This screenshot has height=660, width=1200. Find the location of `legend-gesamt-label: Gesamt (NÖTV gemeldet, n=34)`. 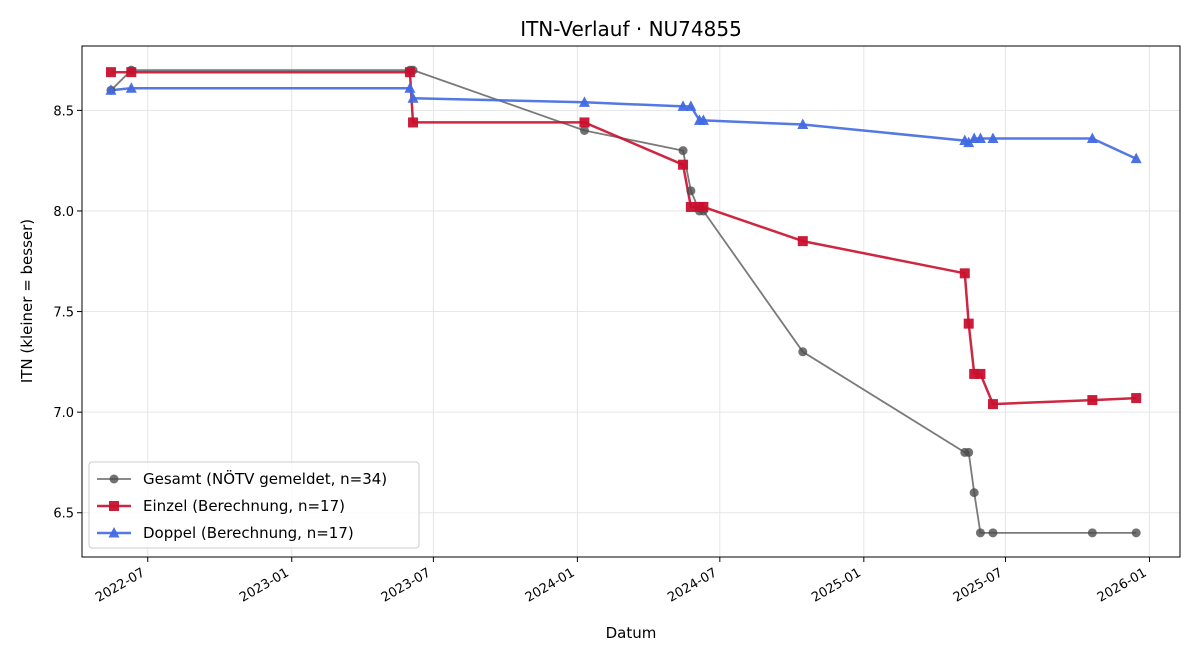

legend-gesamt-label: Gesamt (NÖTV gemeldet, n=34) is located at coordinates (265, 478).